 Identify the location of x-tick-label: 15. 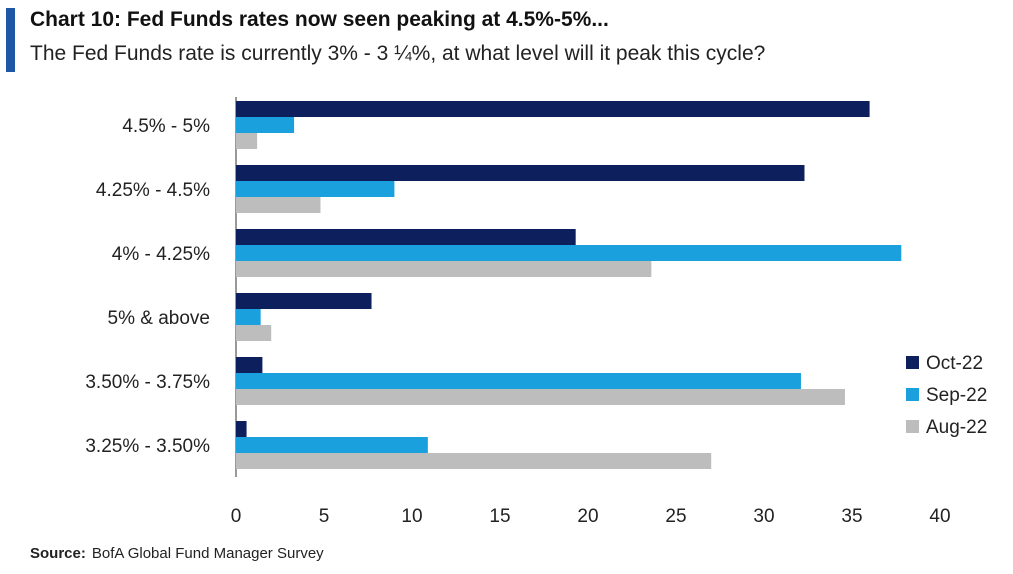
(499, 516).